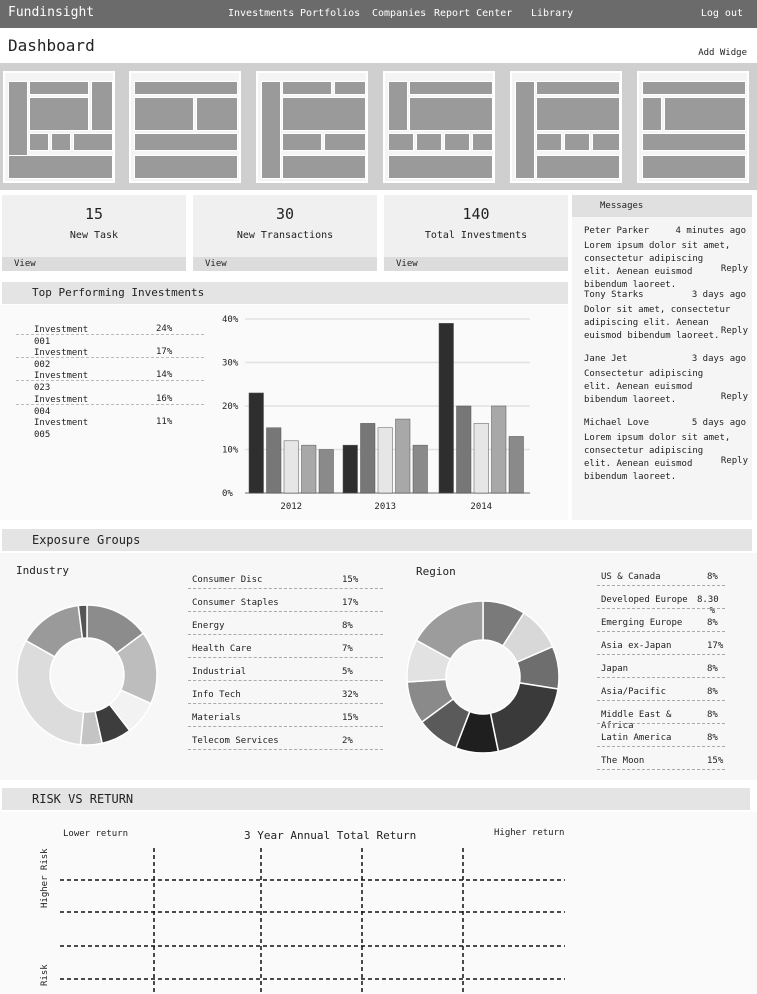 The height and width of the screenshot is (994, 757). I want to click on message-sender: Michael Love, so click(617, 423).